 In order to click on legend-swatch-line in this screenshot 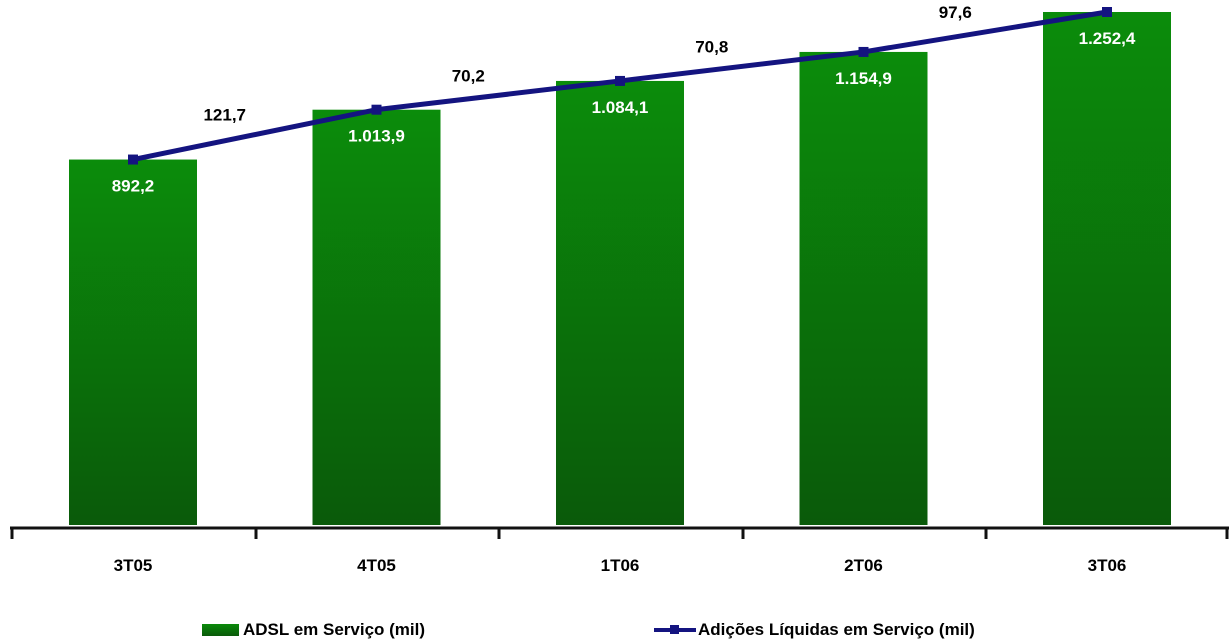, I will do `click(675, 630)`.